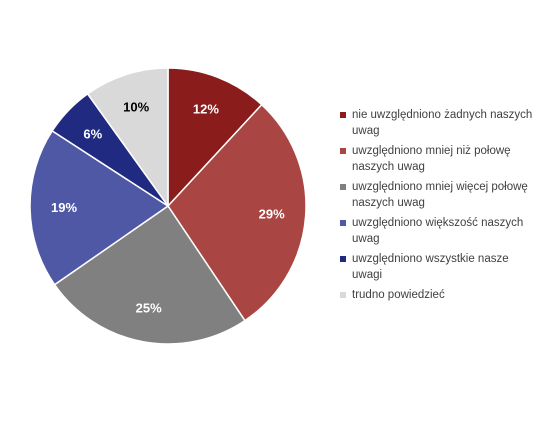 The width and height of the screenshot is (555, 424). I want to click on legend-item: uwzględniono wszystkie nasze uwagi, so click(440, 267).